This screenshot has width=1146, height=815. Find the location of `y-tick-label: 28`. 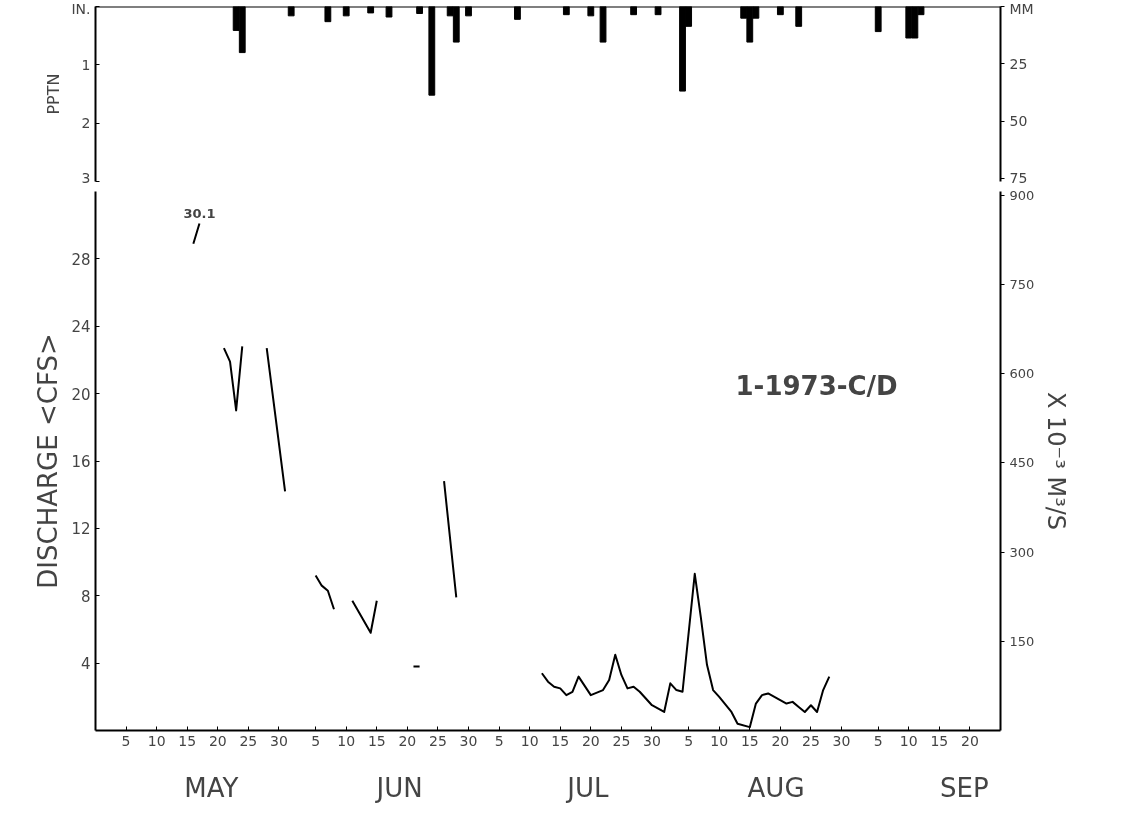

y-tick-label: 28 is located at coordinates (81, 259).